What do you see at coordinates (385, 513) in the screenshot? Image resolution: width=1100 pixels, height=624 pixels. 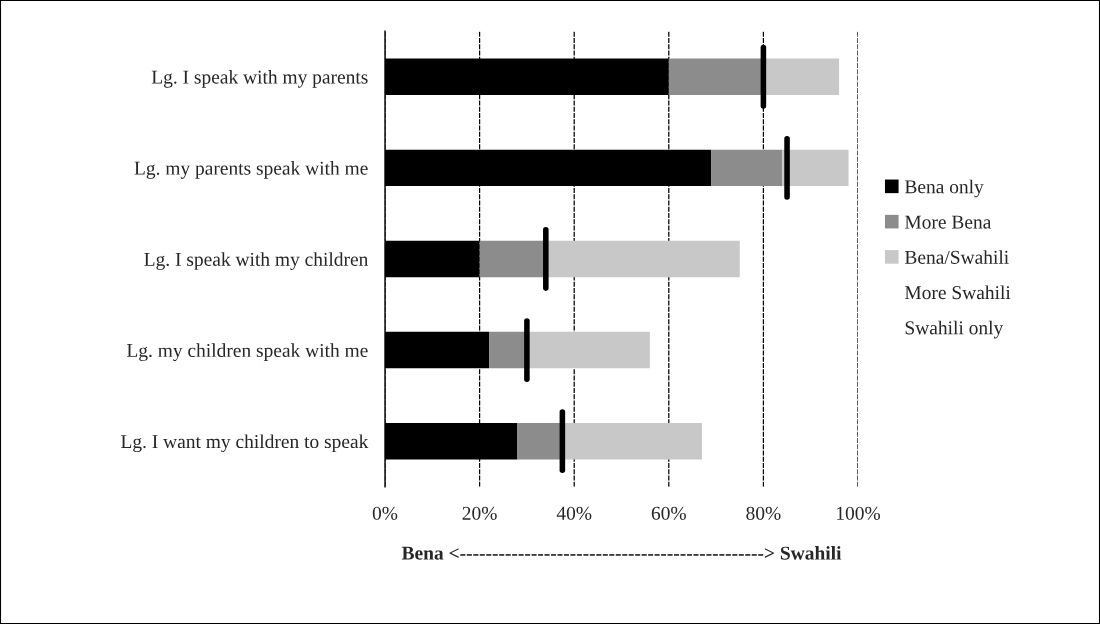 I see `x-tick-label: 0%` at bounding box center [385, 513].